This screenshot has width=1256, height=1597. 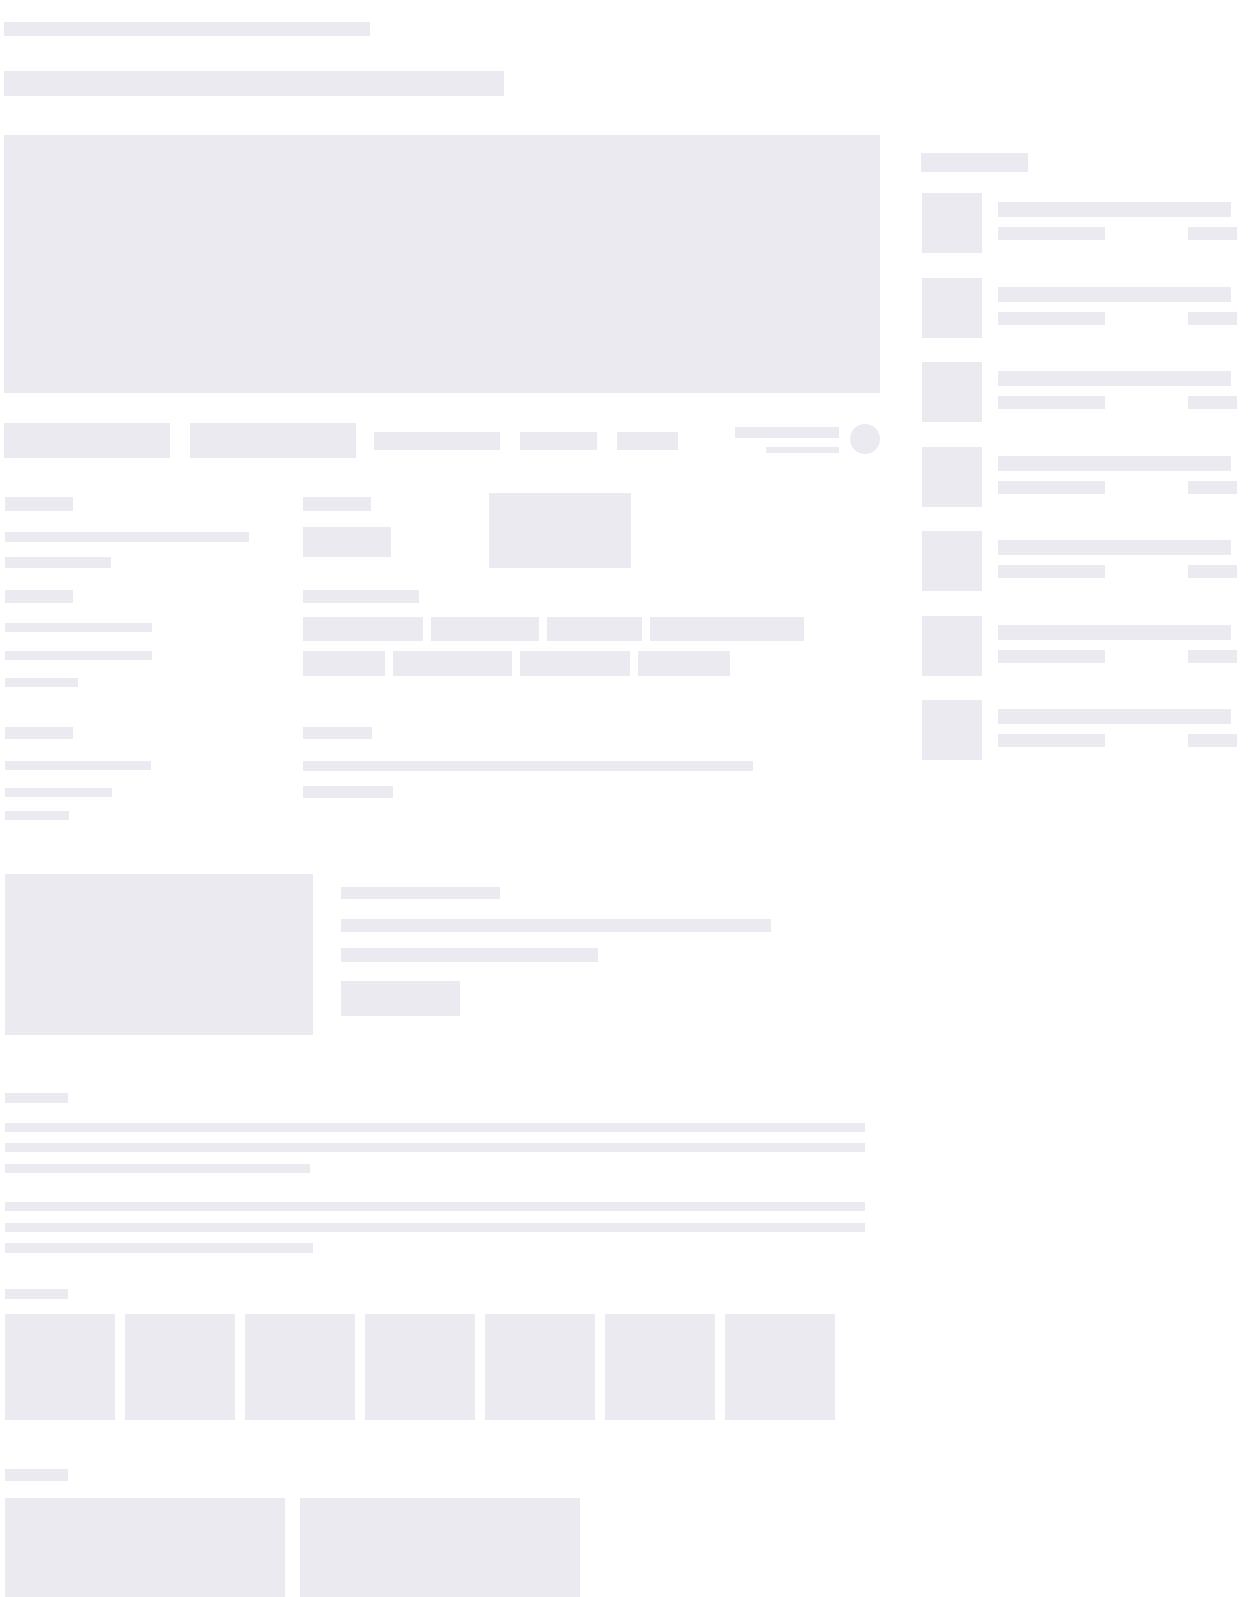 What do you see at coordinates (254, 83) in the screenshot?
I see `page-subtitle-placeholder` at bounding box center [254, 83].